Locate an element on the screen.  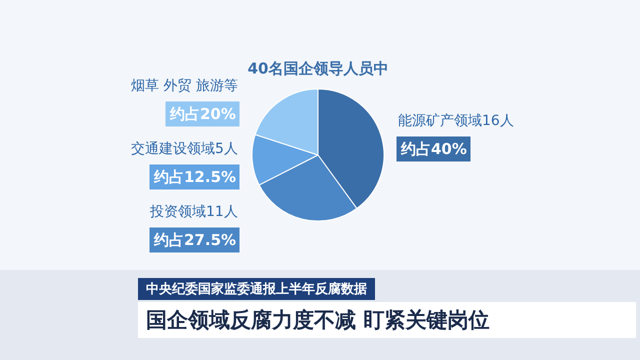
slice-label: 烟草 外贸 旅游等 is located at coordinates (184, 86).